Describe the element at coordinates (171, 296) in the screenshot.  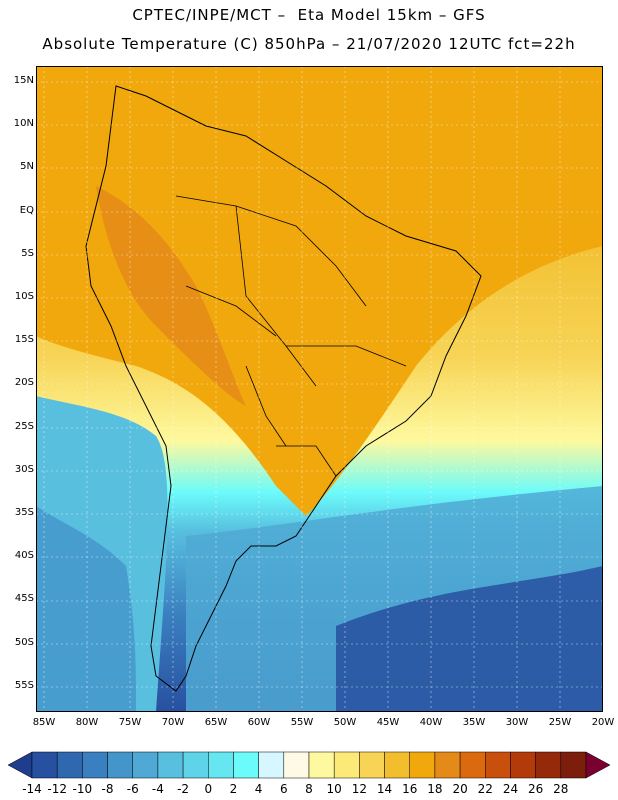
I see `hot-region` at that location.